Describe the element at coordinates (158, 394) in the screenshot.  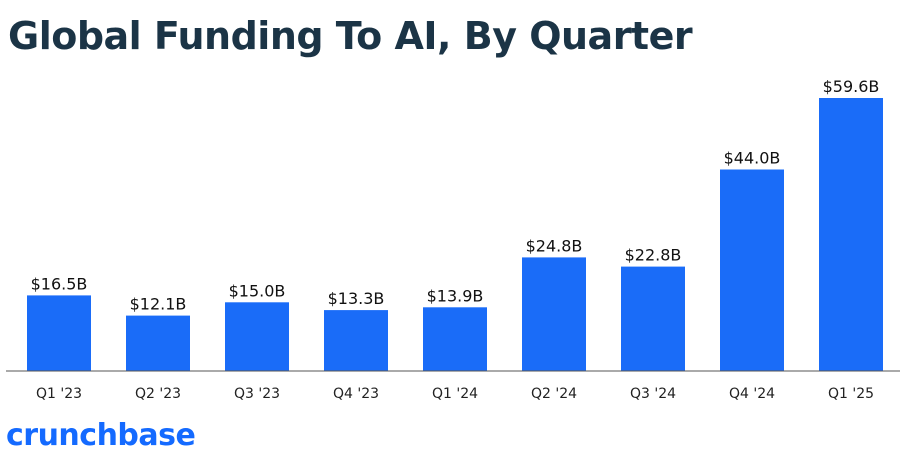
I see `x-tick-label-1: Q2 '23` at that location.